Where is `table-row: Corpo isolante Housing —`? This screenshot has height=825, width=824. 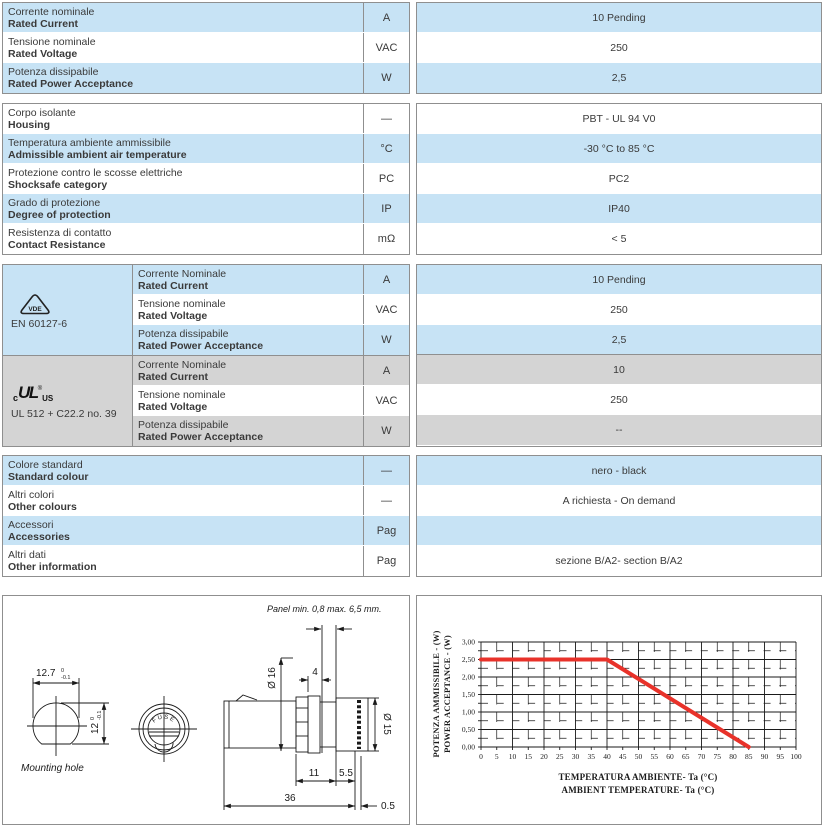
table-row: Corpo isolante Housing — is located at coordinates (206, 119).